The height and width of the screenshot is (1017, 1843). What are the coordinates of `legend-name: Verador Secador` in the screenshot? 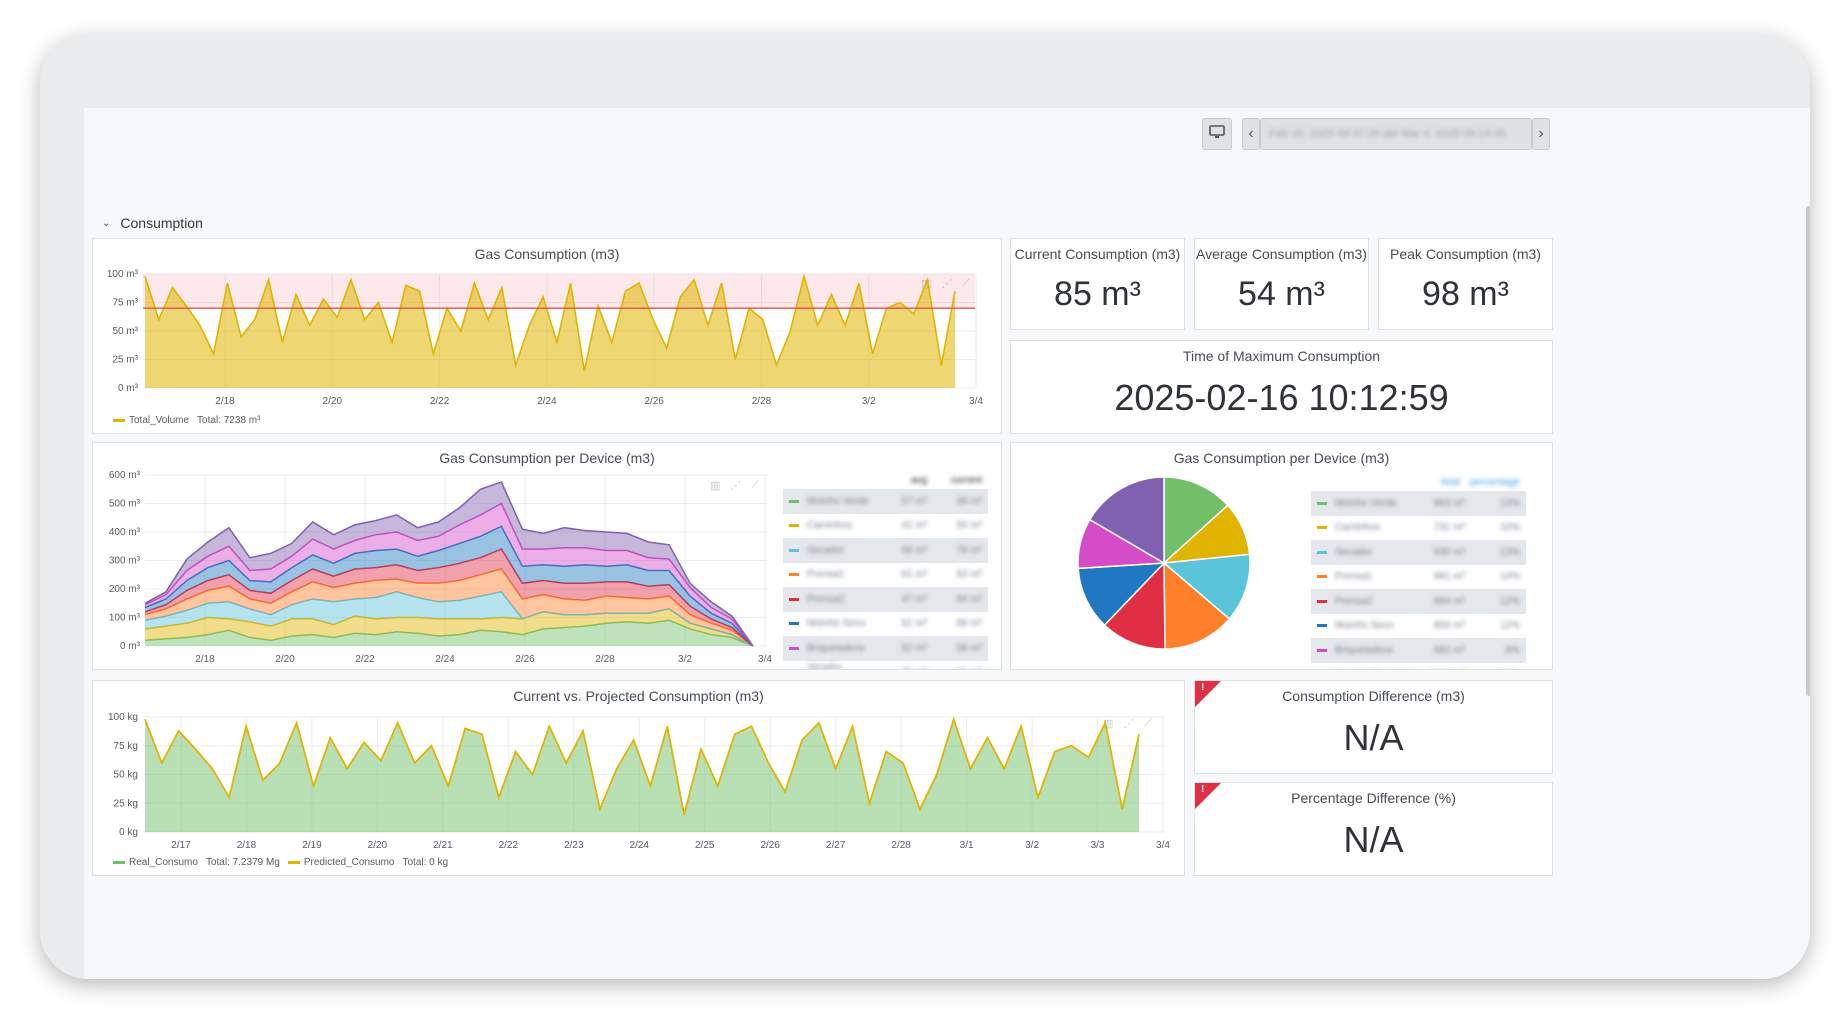 It's located at (1377, 669).